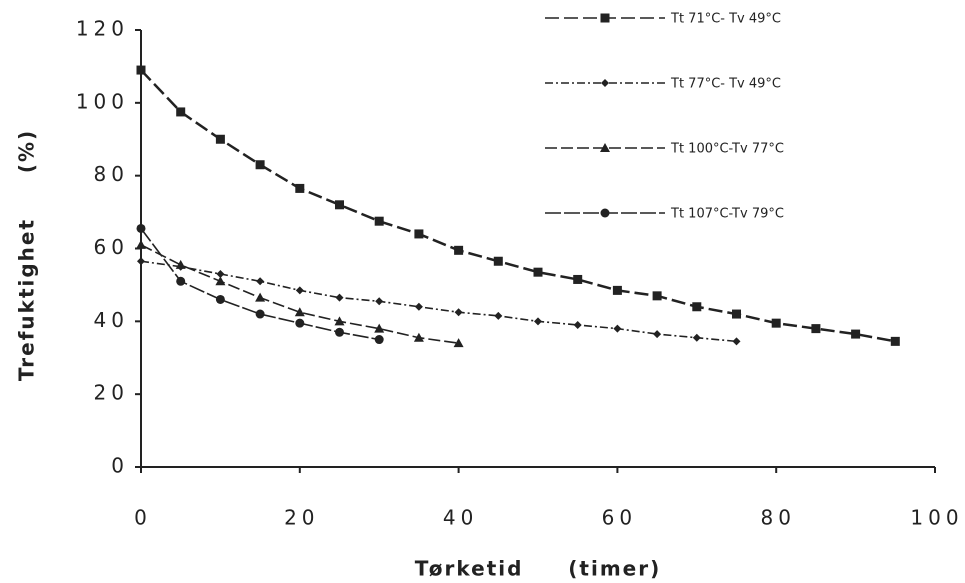 This screenshot has width=965, height=583. What do you see at coordinates (120, 466) in the screenshot?
I see `y-tick-label: 0` at bounding box center [120, 466].